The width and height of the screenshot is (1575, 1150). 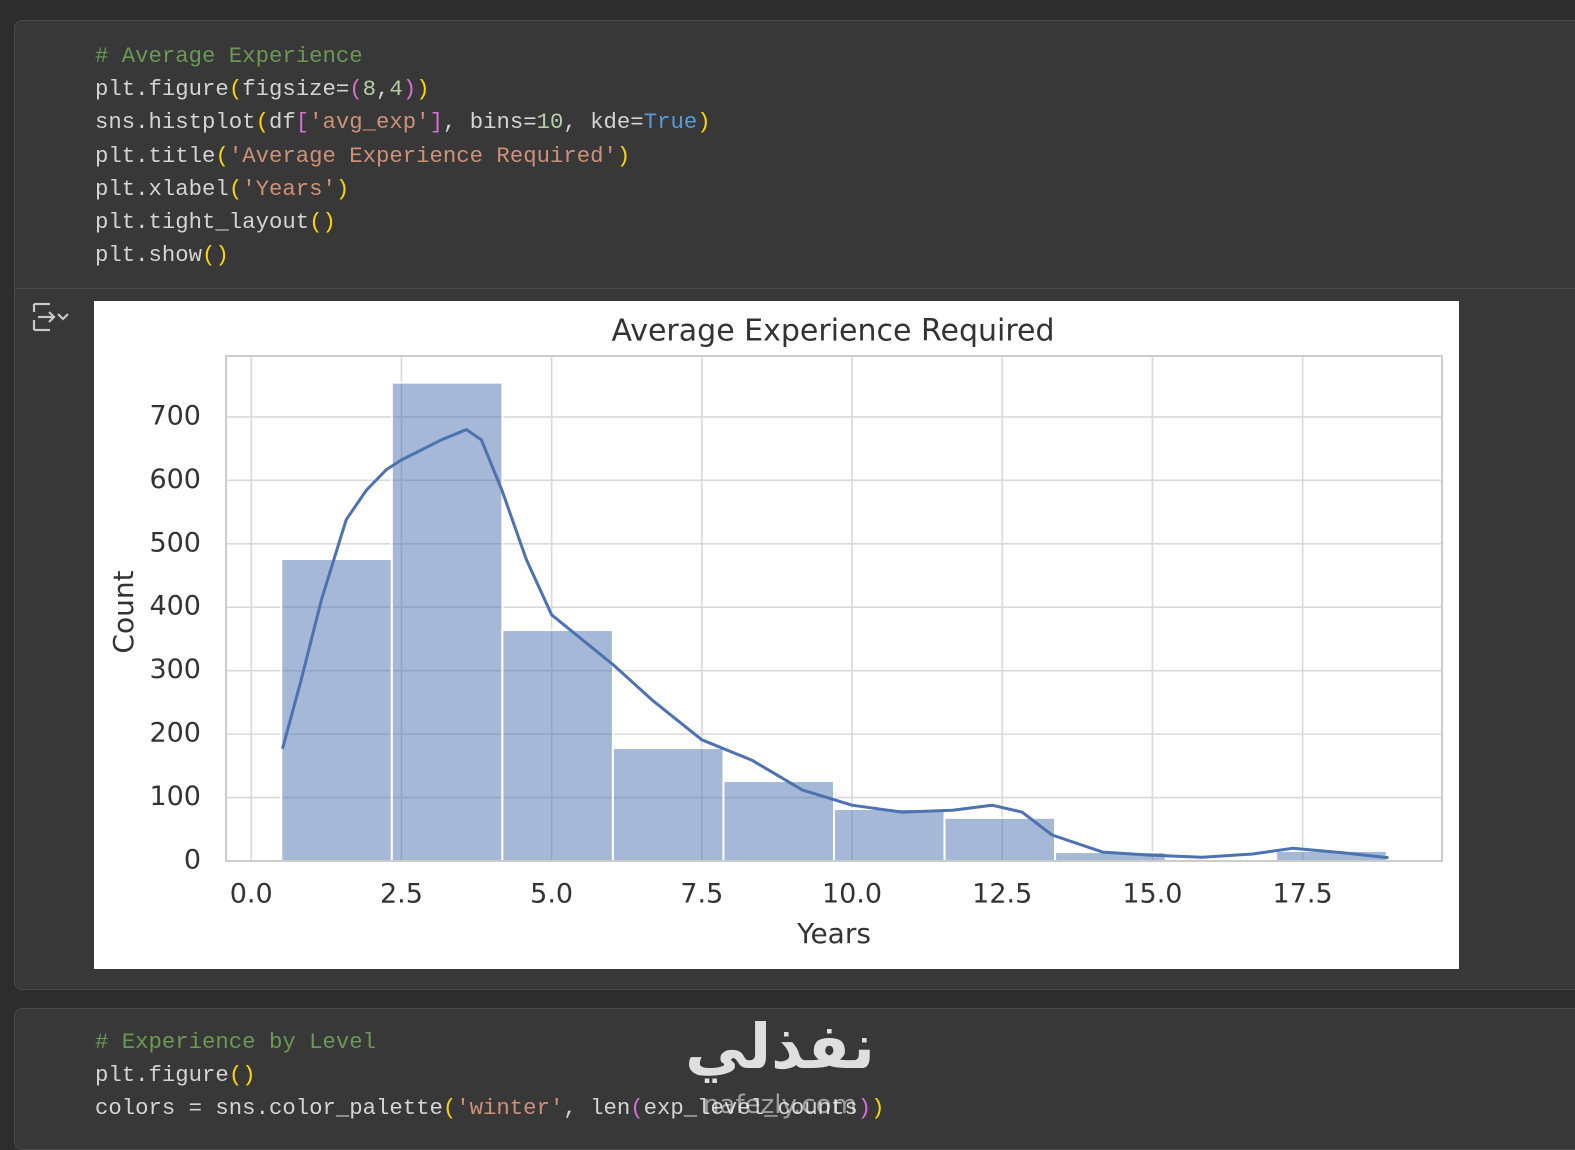 I want to click on code-line: plt.show(), so click(x=162, y=255).